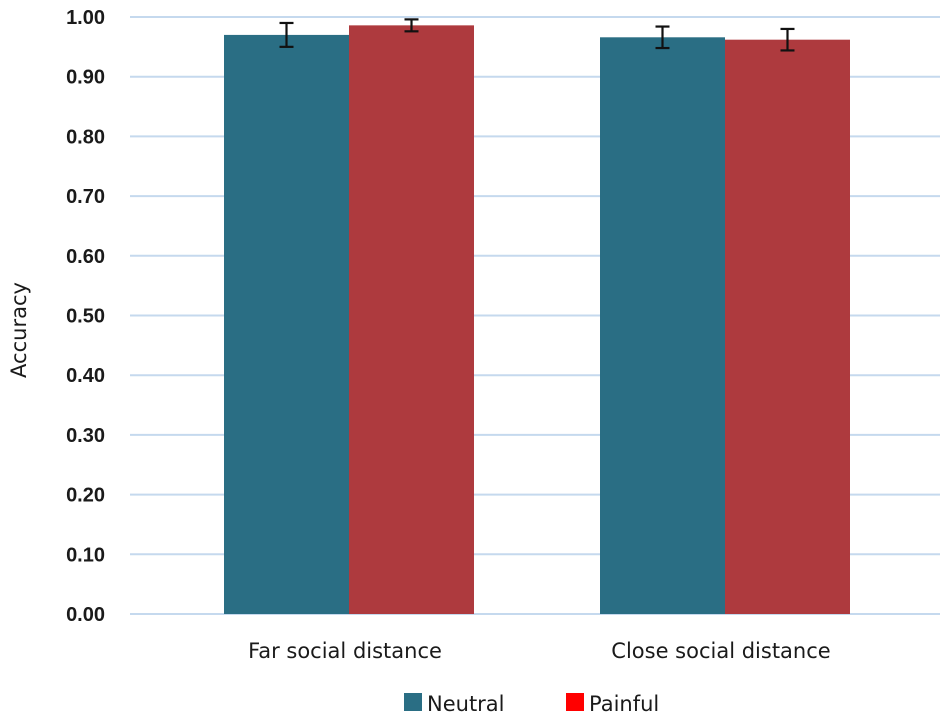 The image size is (950, 724). Describe the element at coordinates (537, 35) in the screenshot. I see `error-bars` at that location.